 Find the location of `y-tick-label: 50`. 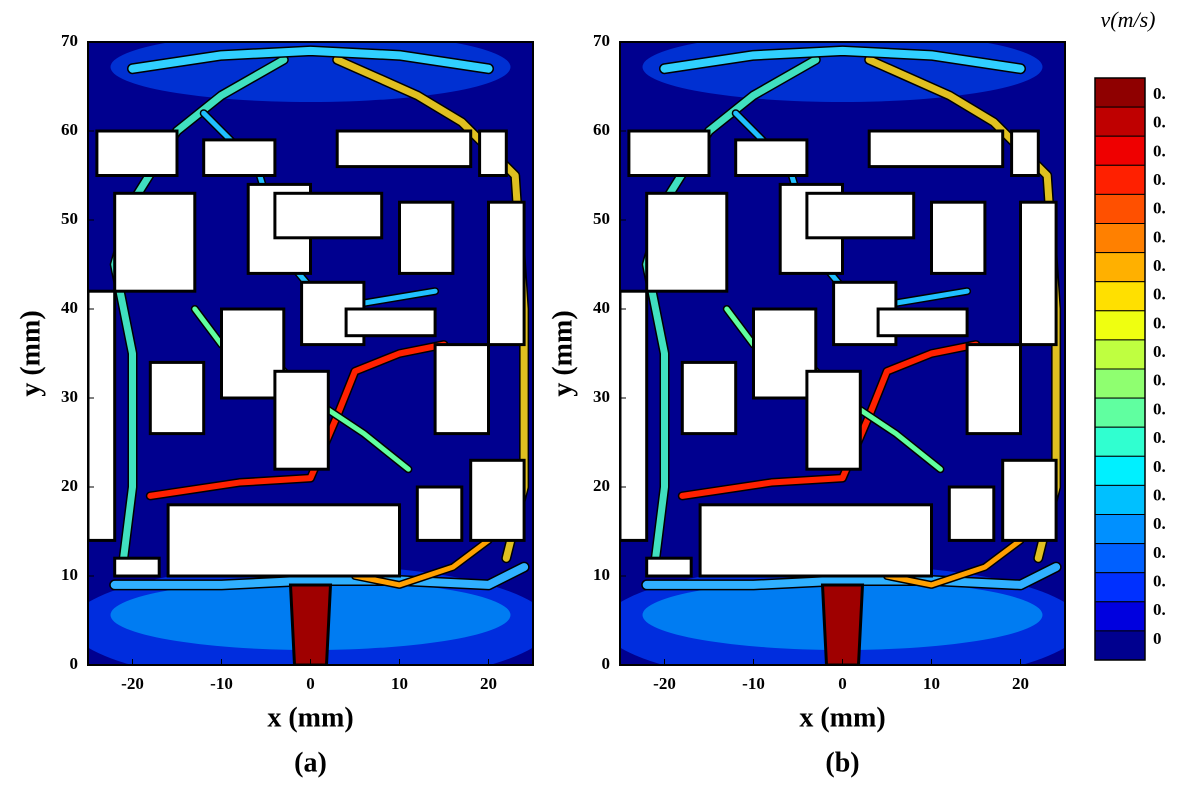

y-tick-label: 50 is located at coordinates (69, 218).